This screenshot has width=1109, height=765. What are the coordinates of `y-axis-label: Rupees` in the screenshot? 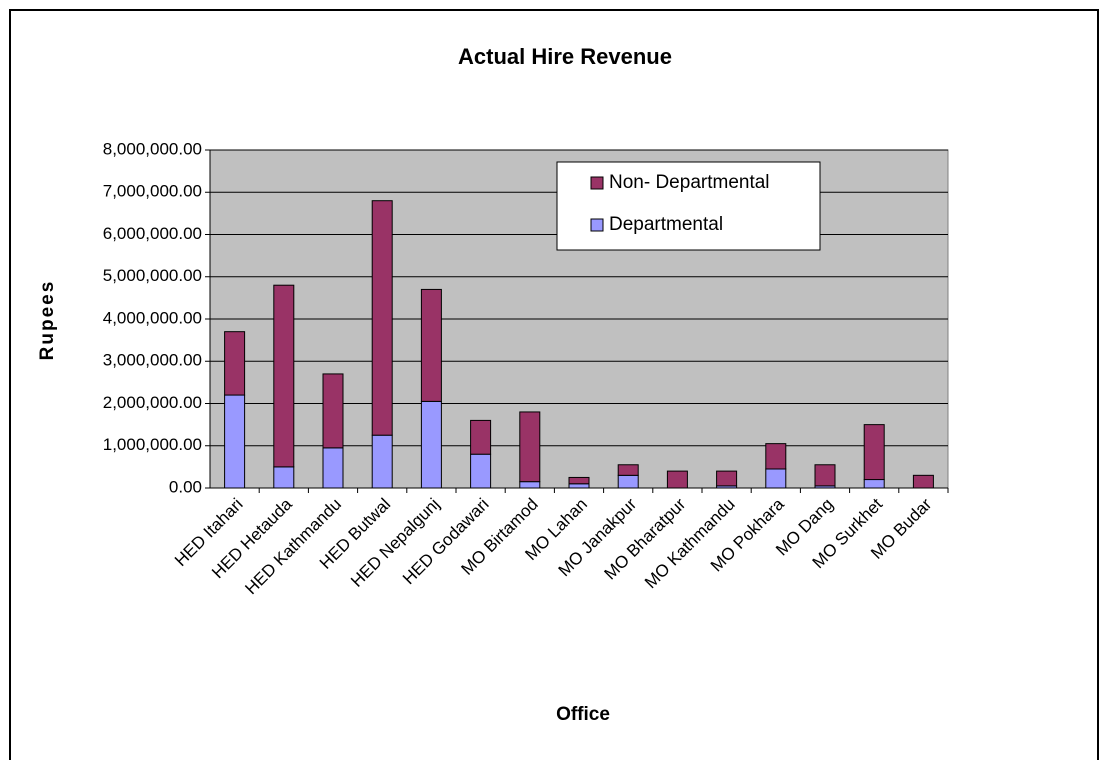 It's located at (47, 320).